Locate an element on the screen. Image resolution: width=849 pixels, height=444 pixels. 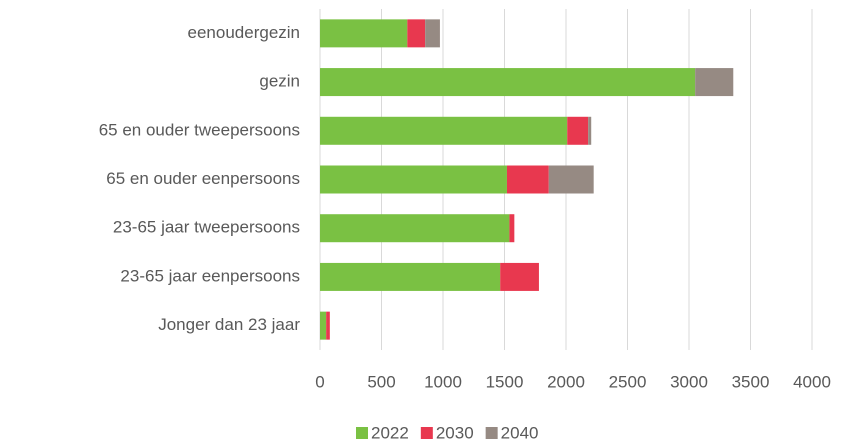
x-tick-label: 500 is located at coordinates (381, 381).